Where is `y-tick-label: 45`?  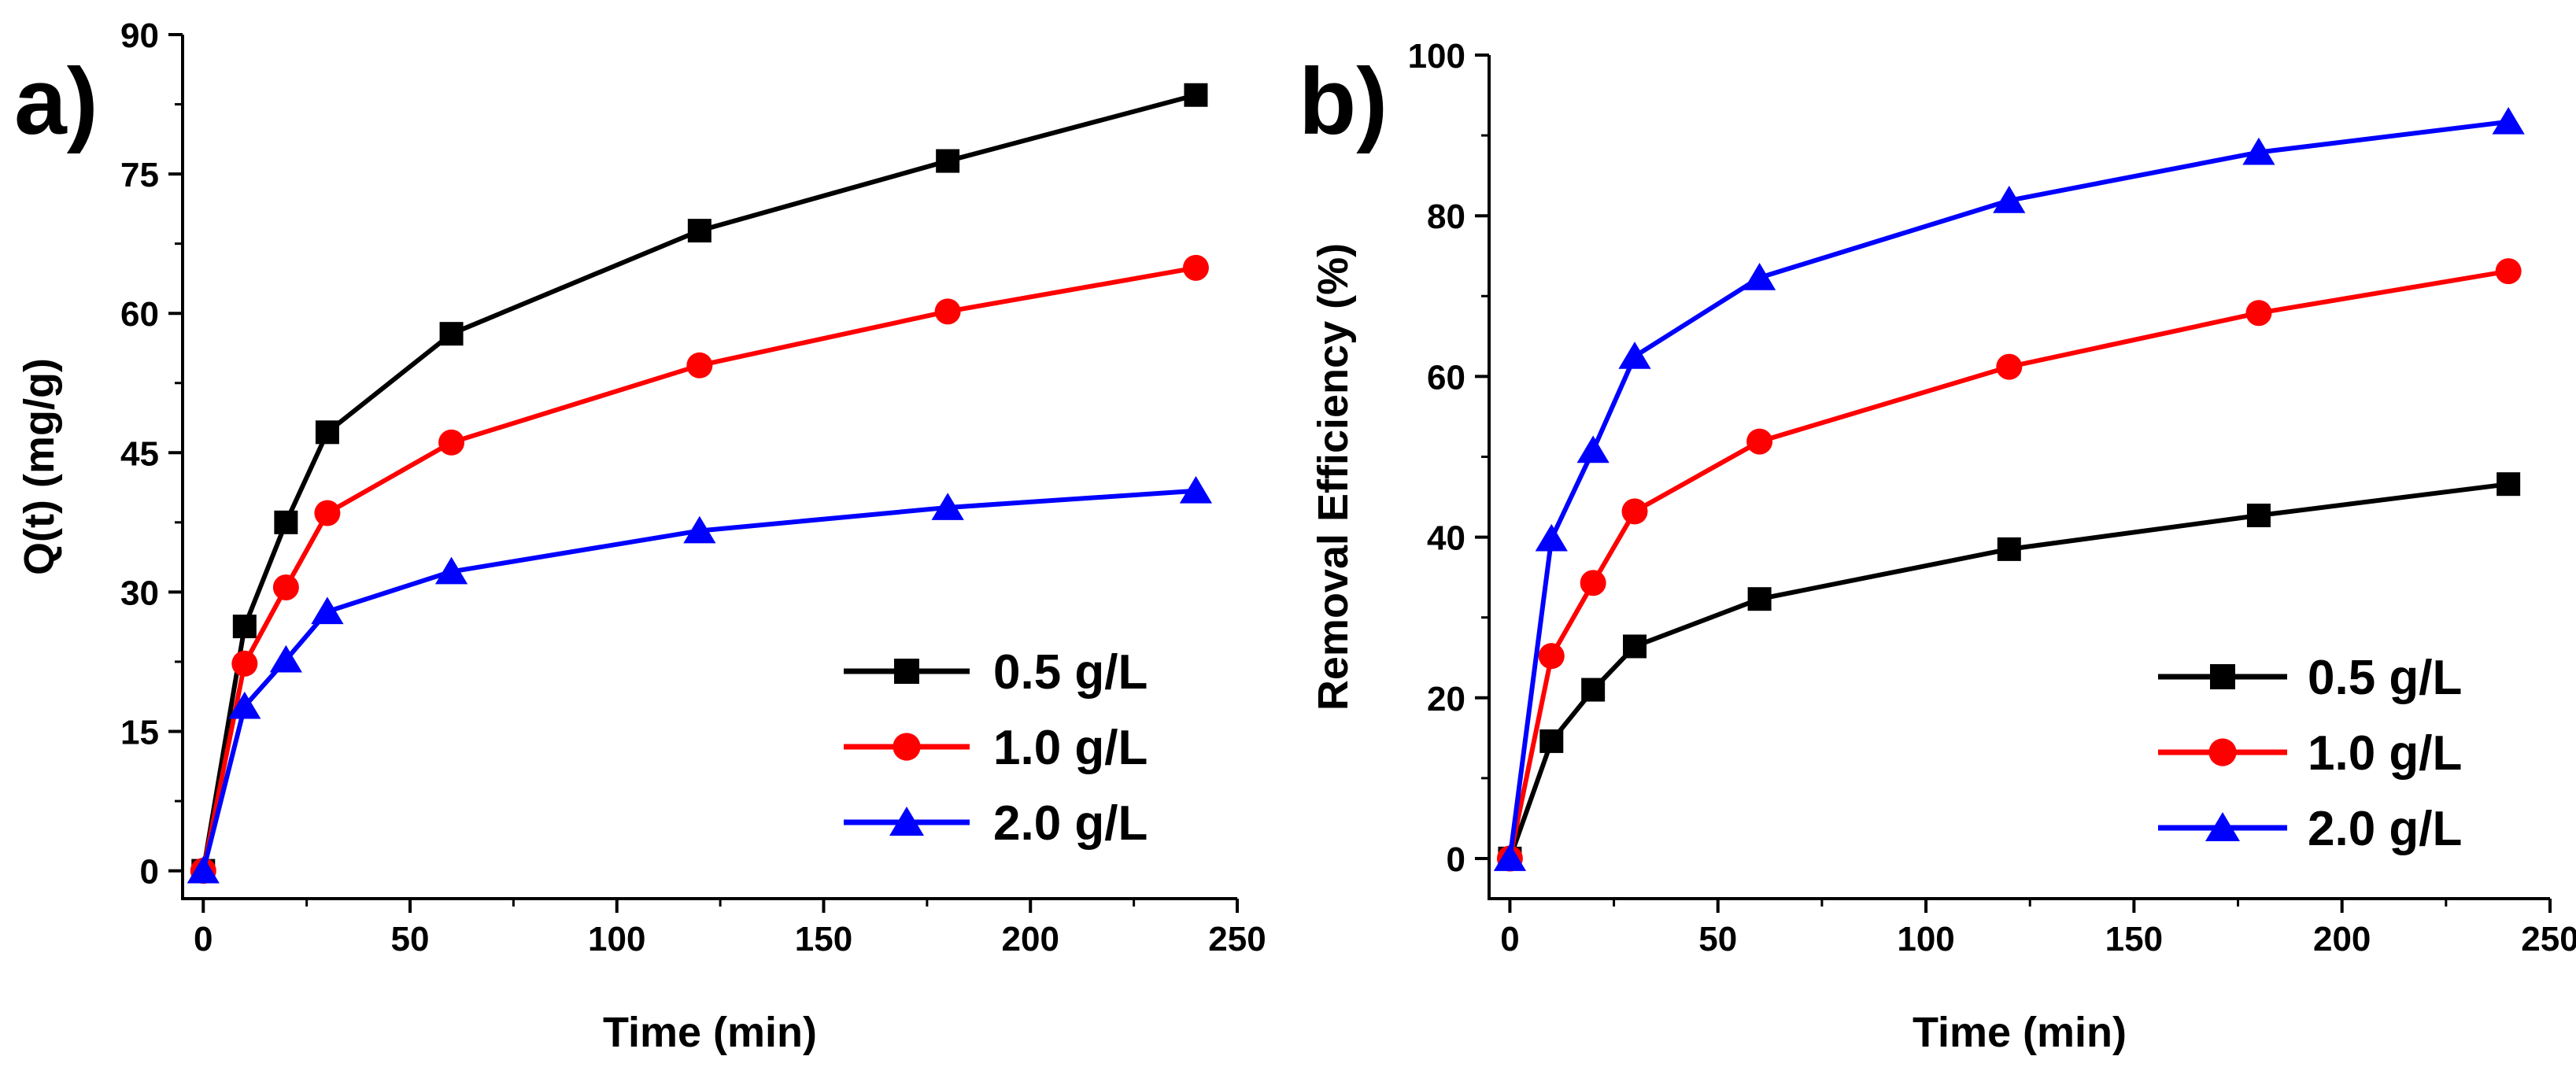
y-tick-label: 45 is located at coordinates (139, 453).